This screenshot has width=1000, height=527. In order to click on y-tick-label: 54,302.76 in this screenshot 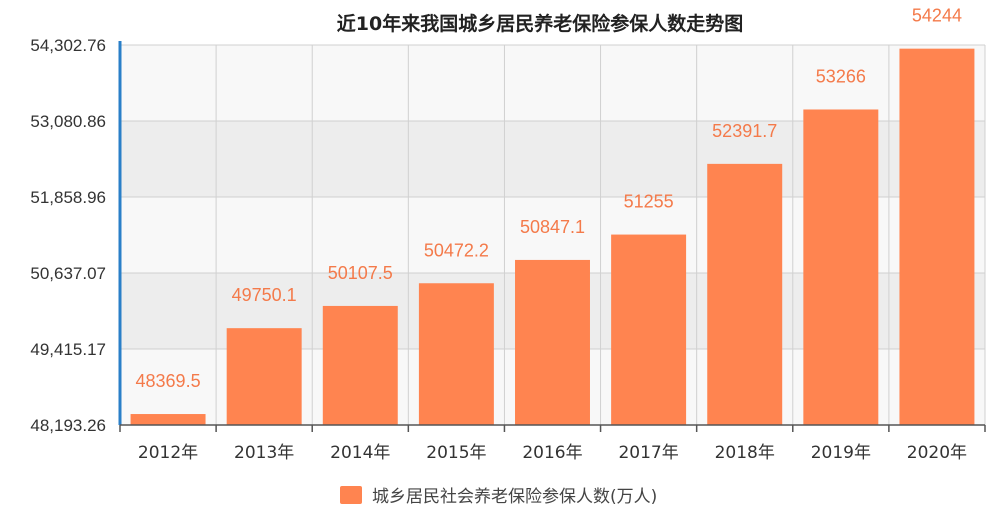, I will do `click(68, 45)`.